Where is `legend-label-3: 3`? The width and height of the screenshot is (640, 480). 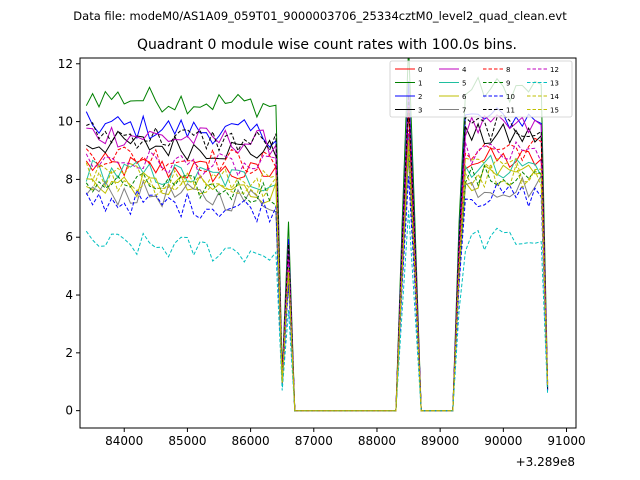
legend-label-3: 3 is located at coordinates (420, 111).